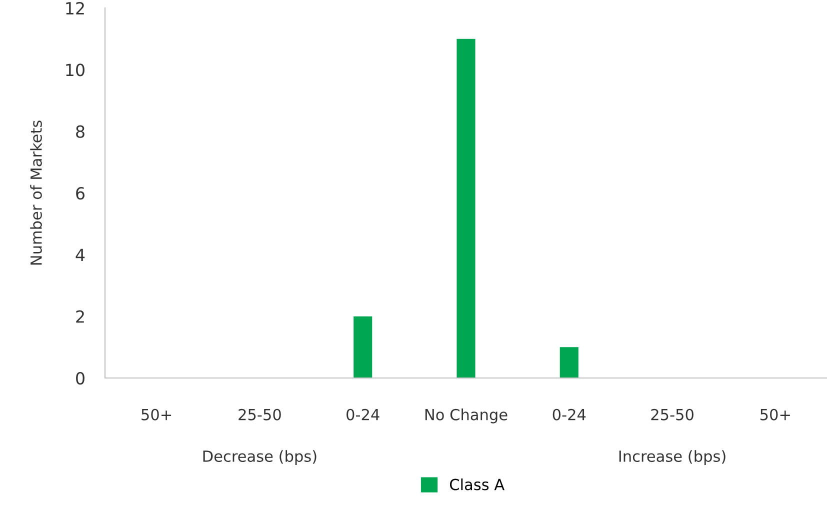  Describe the element at coordinates (75, 70) in the screenshot. I see `y-tick-label: 10` at that location.